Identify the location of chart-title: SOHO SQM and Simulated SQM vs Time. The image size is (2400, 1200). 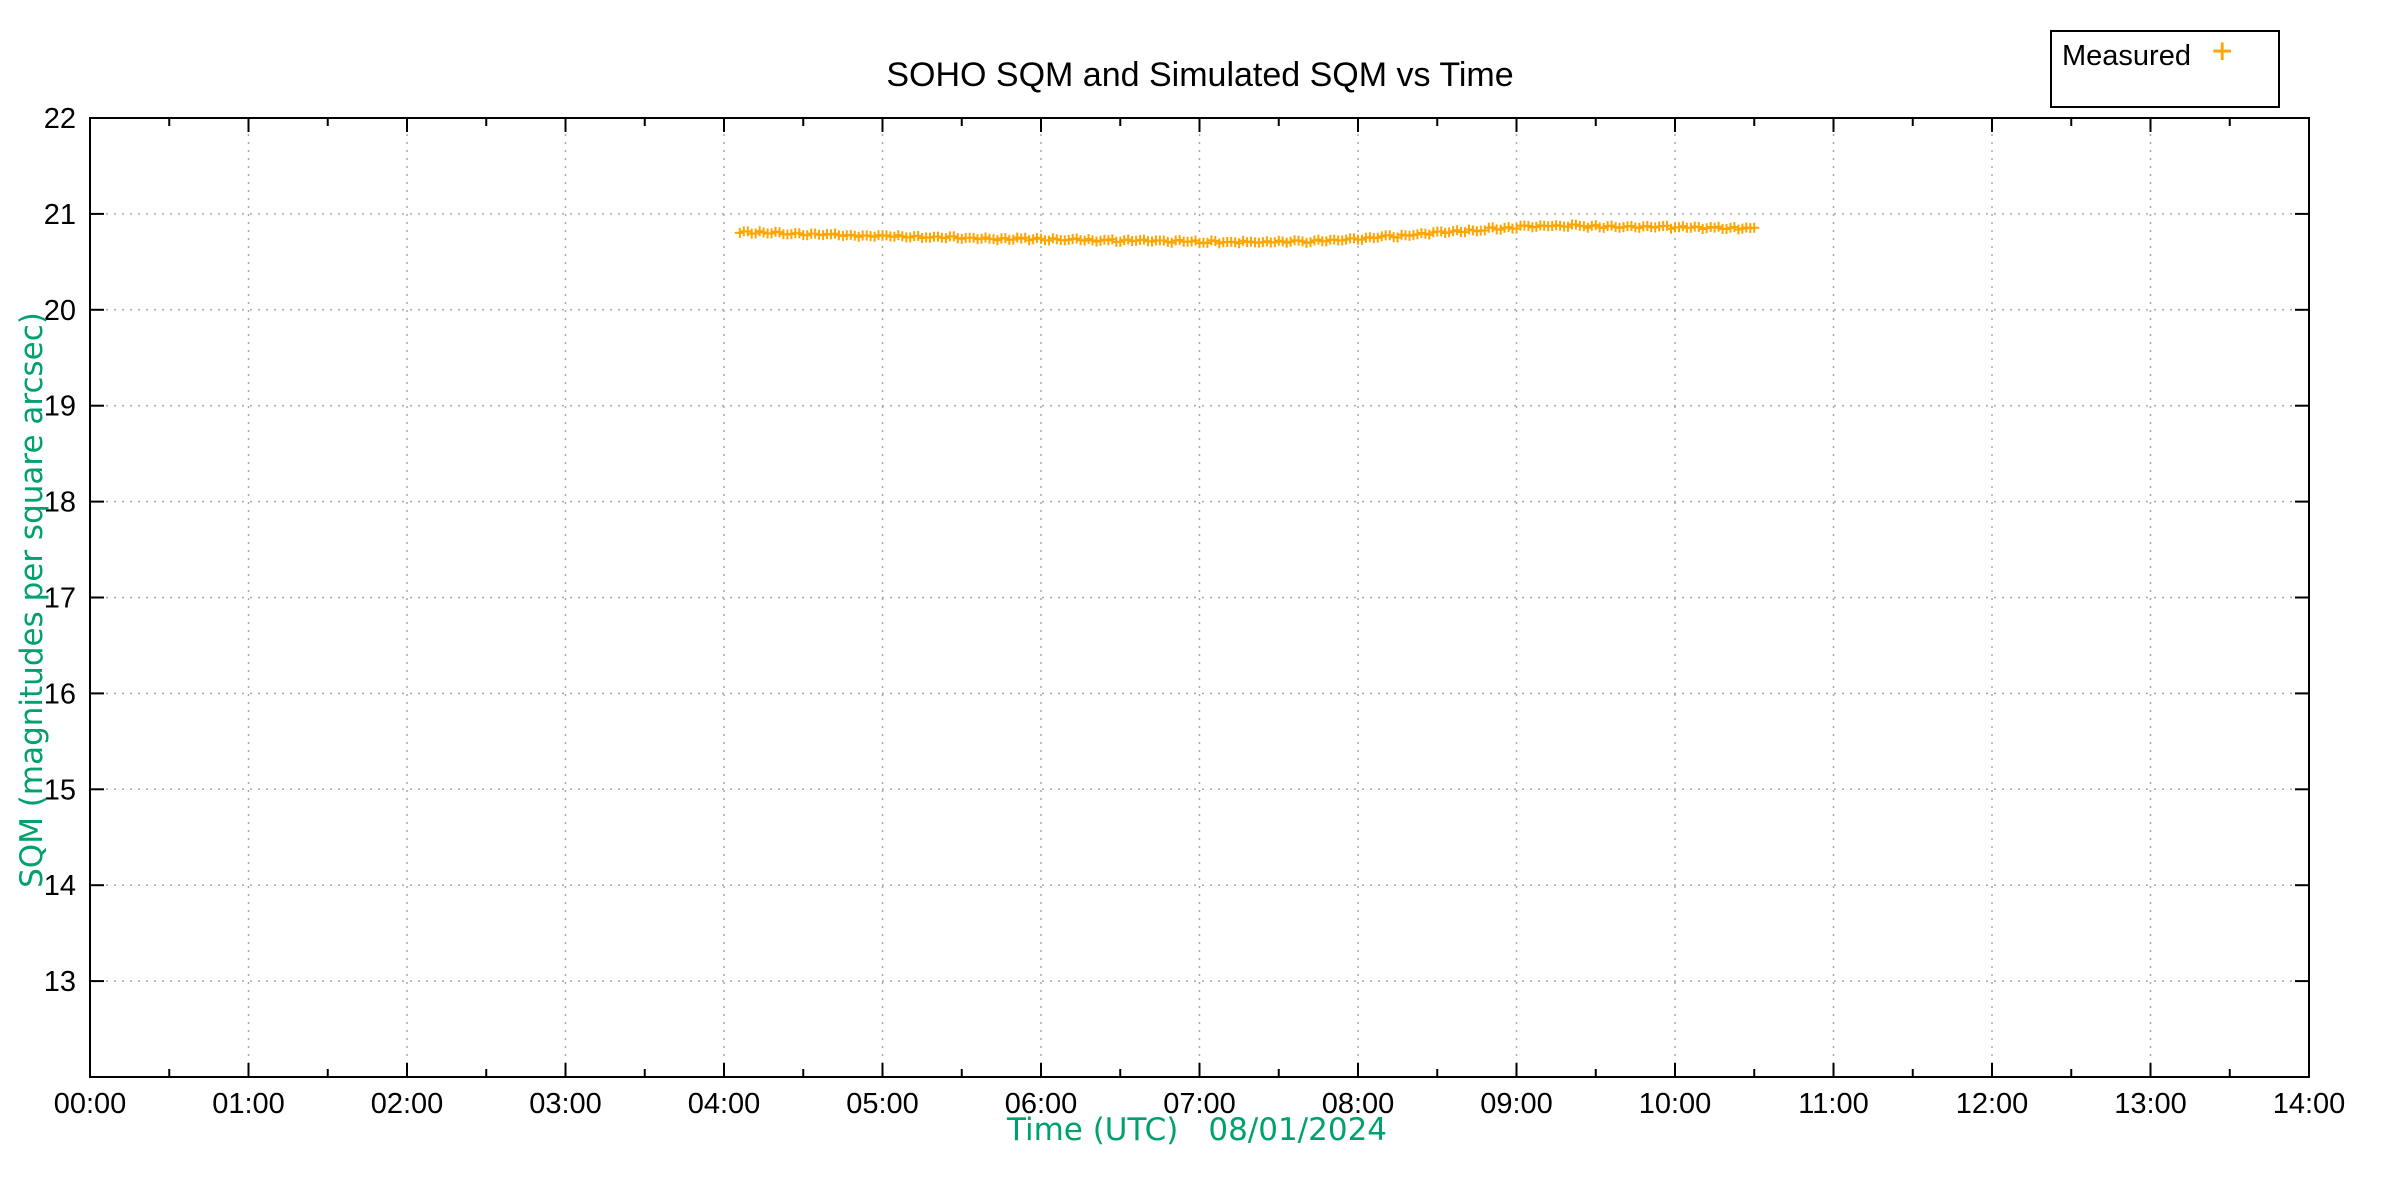
(1200, 75).